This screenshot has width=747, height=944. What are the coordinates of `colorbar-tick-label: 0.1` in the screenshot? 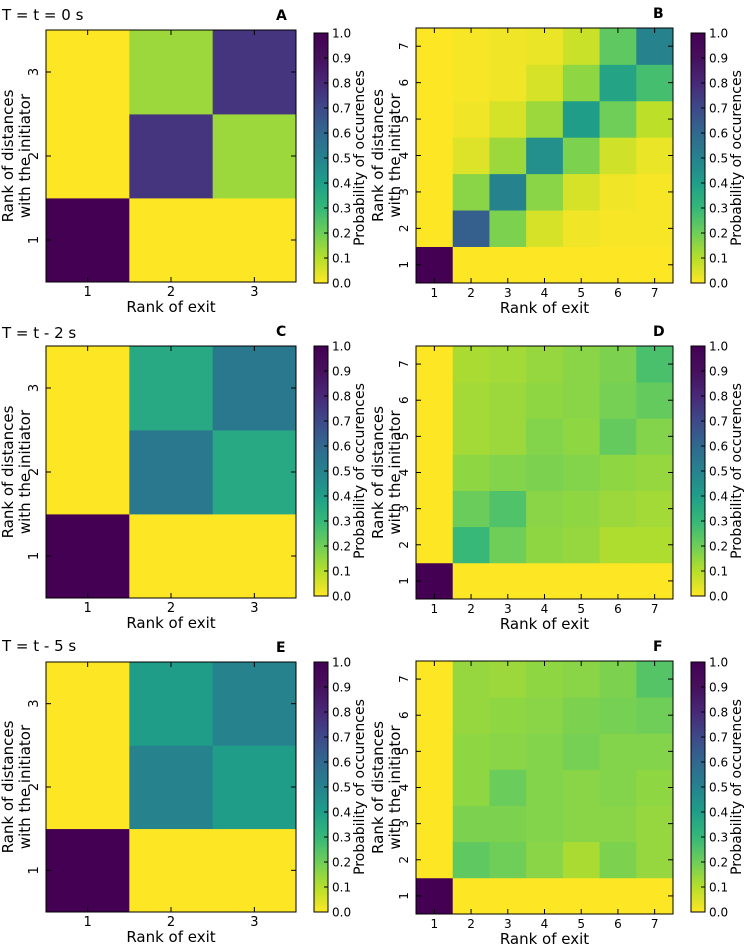 It's located at (341, 888).